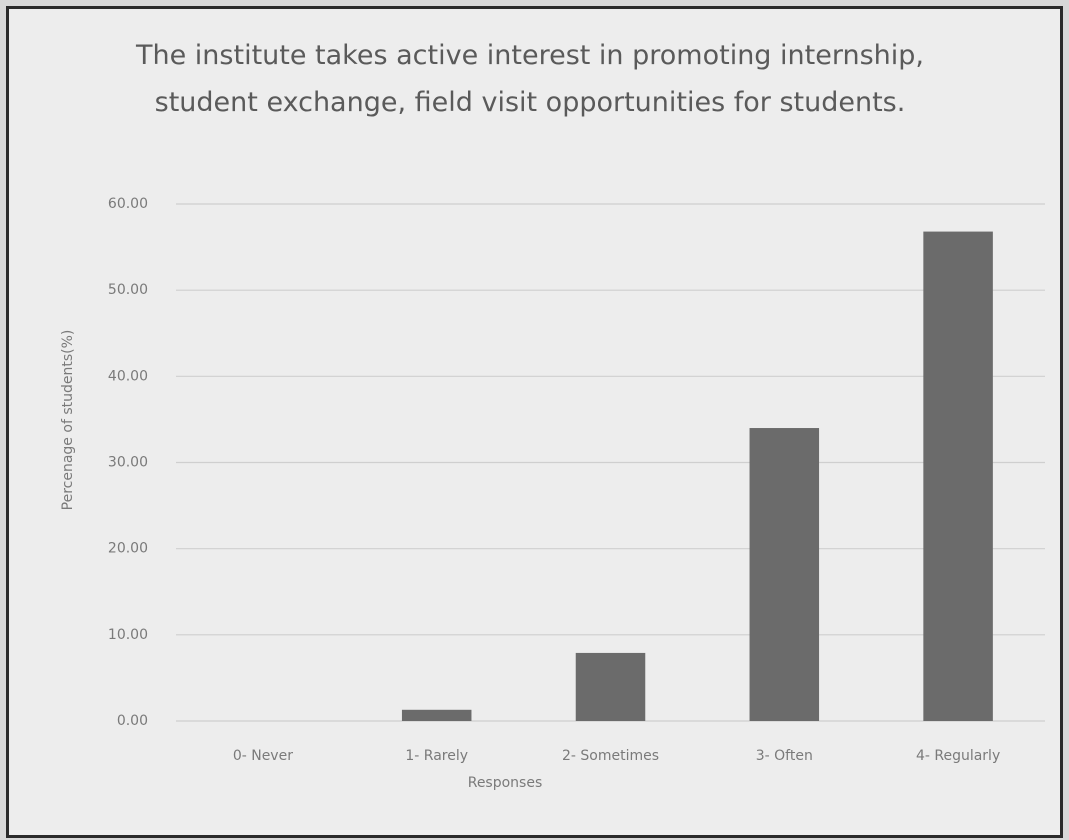  What do you see at coordinates (436, 756) in the screenshot?
I see `x-tick-label: 1- Rarely` at bounding box center [436, 756].